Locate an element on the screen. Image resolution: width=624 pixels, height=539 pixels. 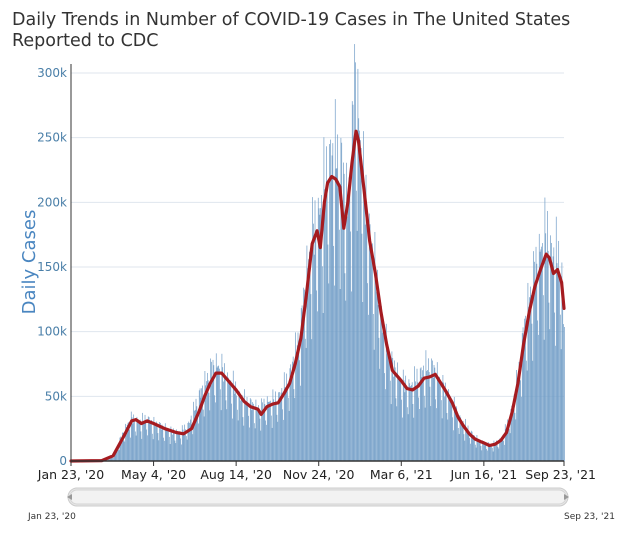
x-tick-label: Jan 23, '20 is located at coordinates (70, 474).